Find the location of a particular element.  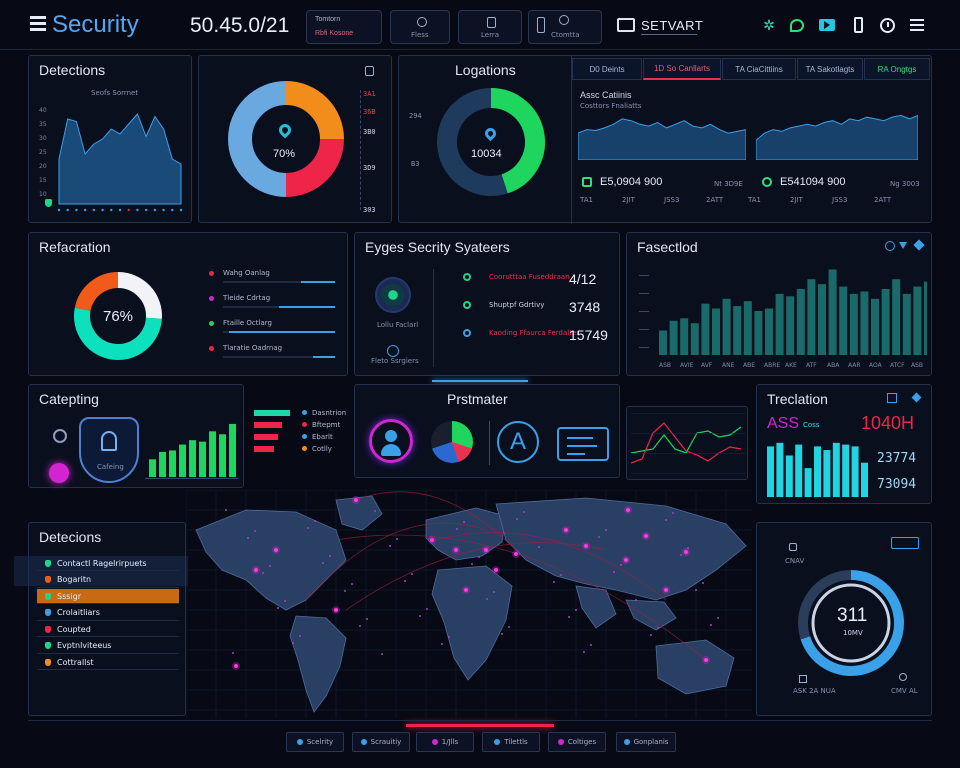

status-chip-1: Tomtorn Rbfi Kosone is located at coordinates (344, 27).